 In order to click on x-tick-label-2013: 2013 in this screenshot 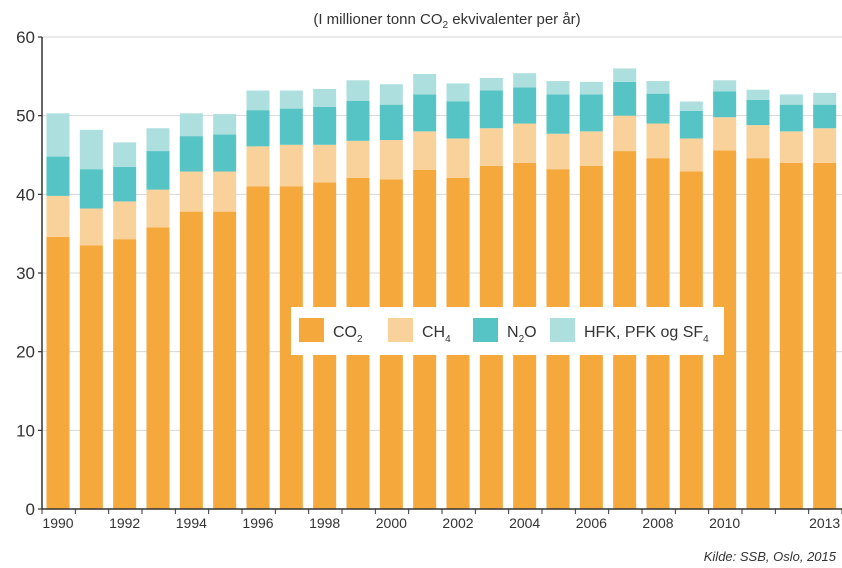, I will do `click(824, 523)`.